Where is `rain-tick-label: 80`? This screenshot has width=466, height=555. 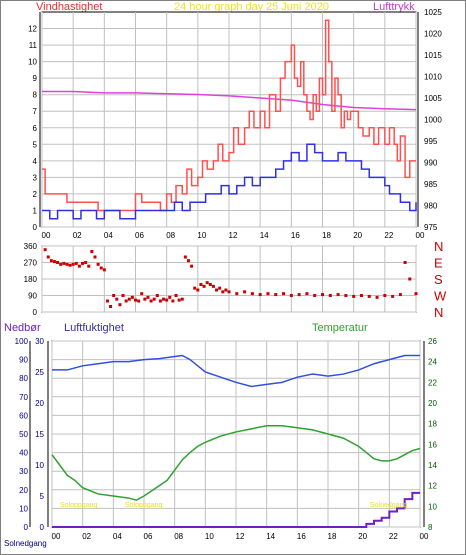
rain-tick-label: 80 is located at coordinates (23, 378).